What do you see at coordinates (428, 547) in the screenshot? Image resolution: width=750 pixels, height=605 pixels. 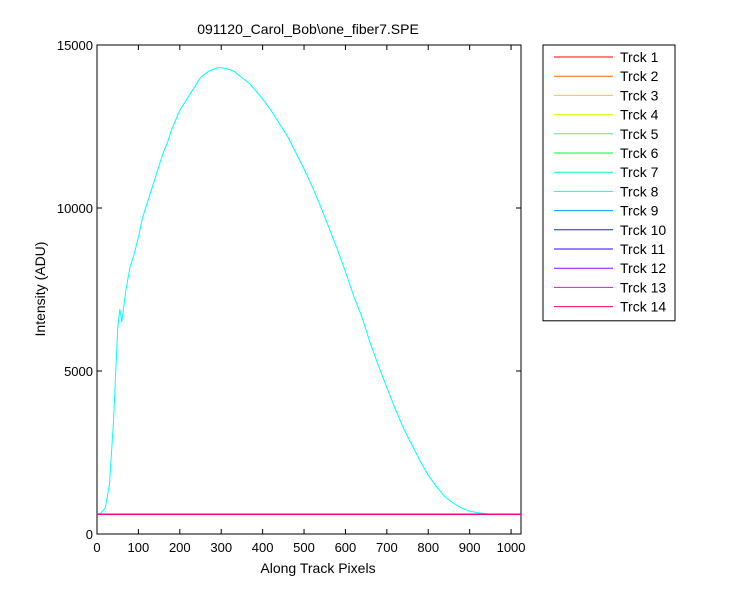 I see `x-tick-label: 800` at bounding box center [428, 547].